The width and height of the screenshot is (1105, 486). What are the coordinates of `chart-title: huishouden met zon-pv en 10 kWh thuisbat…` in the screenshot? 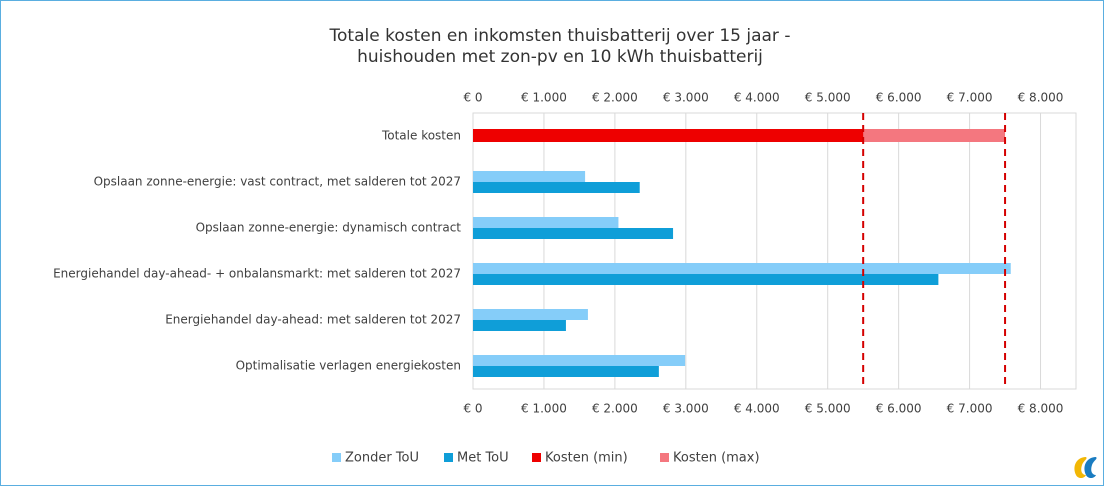 It's located at (560, 57).